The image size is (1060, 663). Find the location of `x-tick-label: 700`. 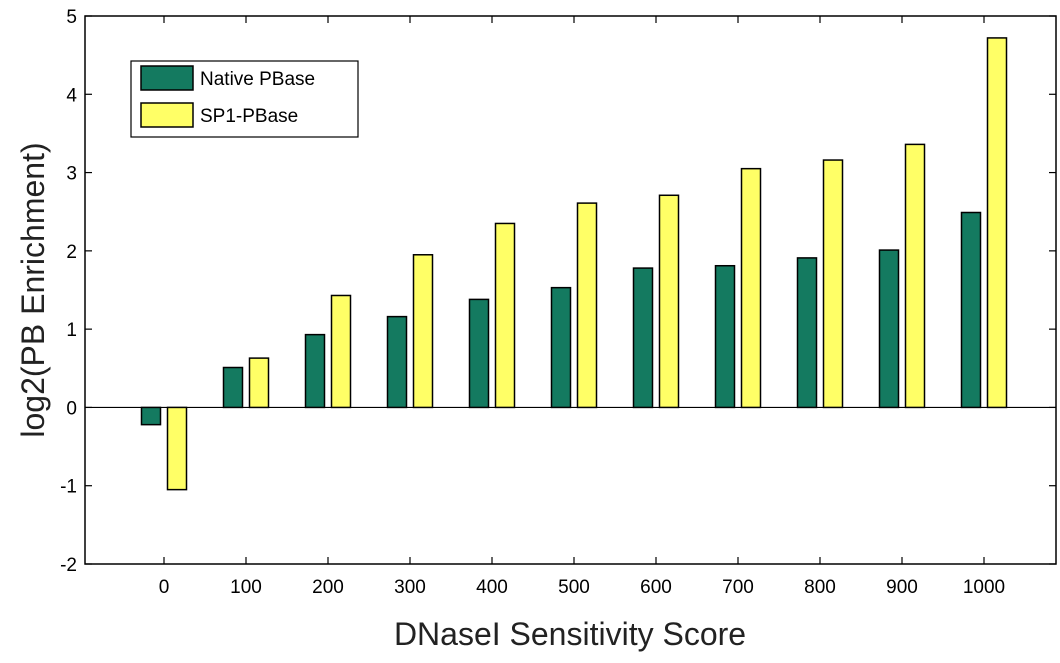

x-tick-label: 700 is located at coordinates (738, 587).